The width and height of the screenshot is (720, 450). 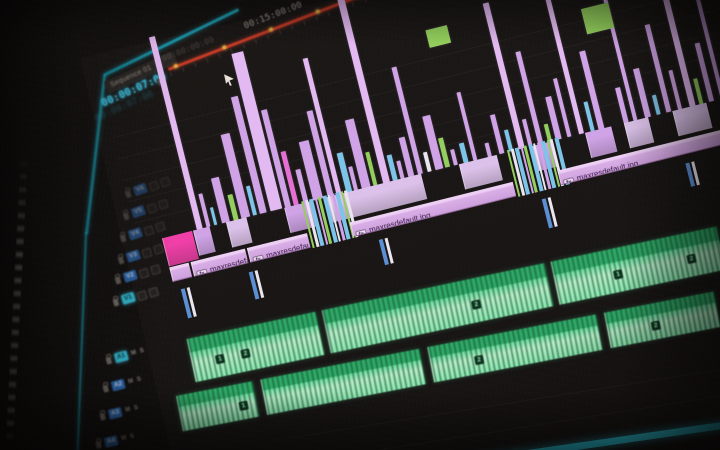 I want to click on track-header-a2: A2 M S, so click(x=122, y=384).